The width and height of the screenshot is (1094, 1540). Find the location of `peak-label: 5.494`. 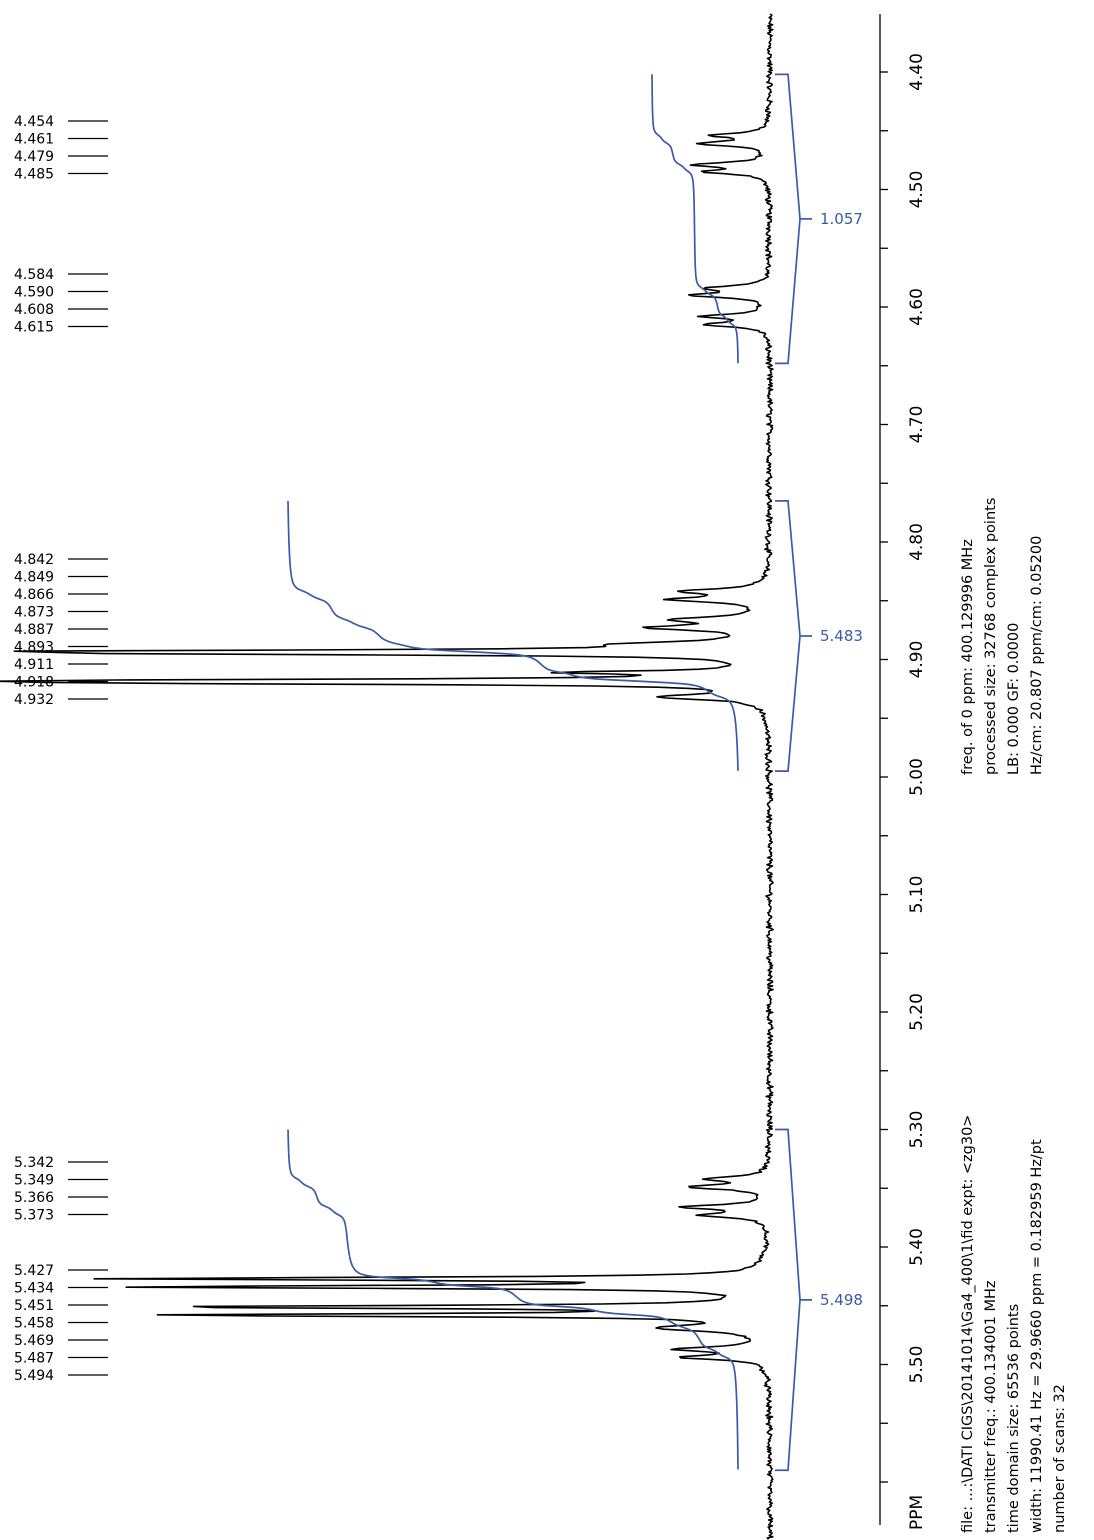

peak-label: 5.494 is located at coordinates (34, 1376).